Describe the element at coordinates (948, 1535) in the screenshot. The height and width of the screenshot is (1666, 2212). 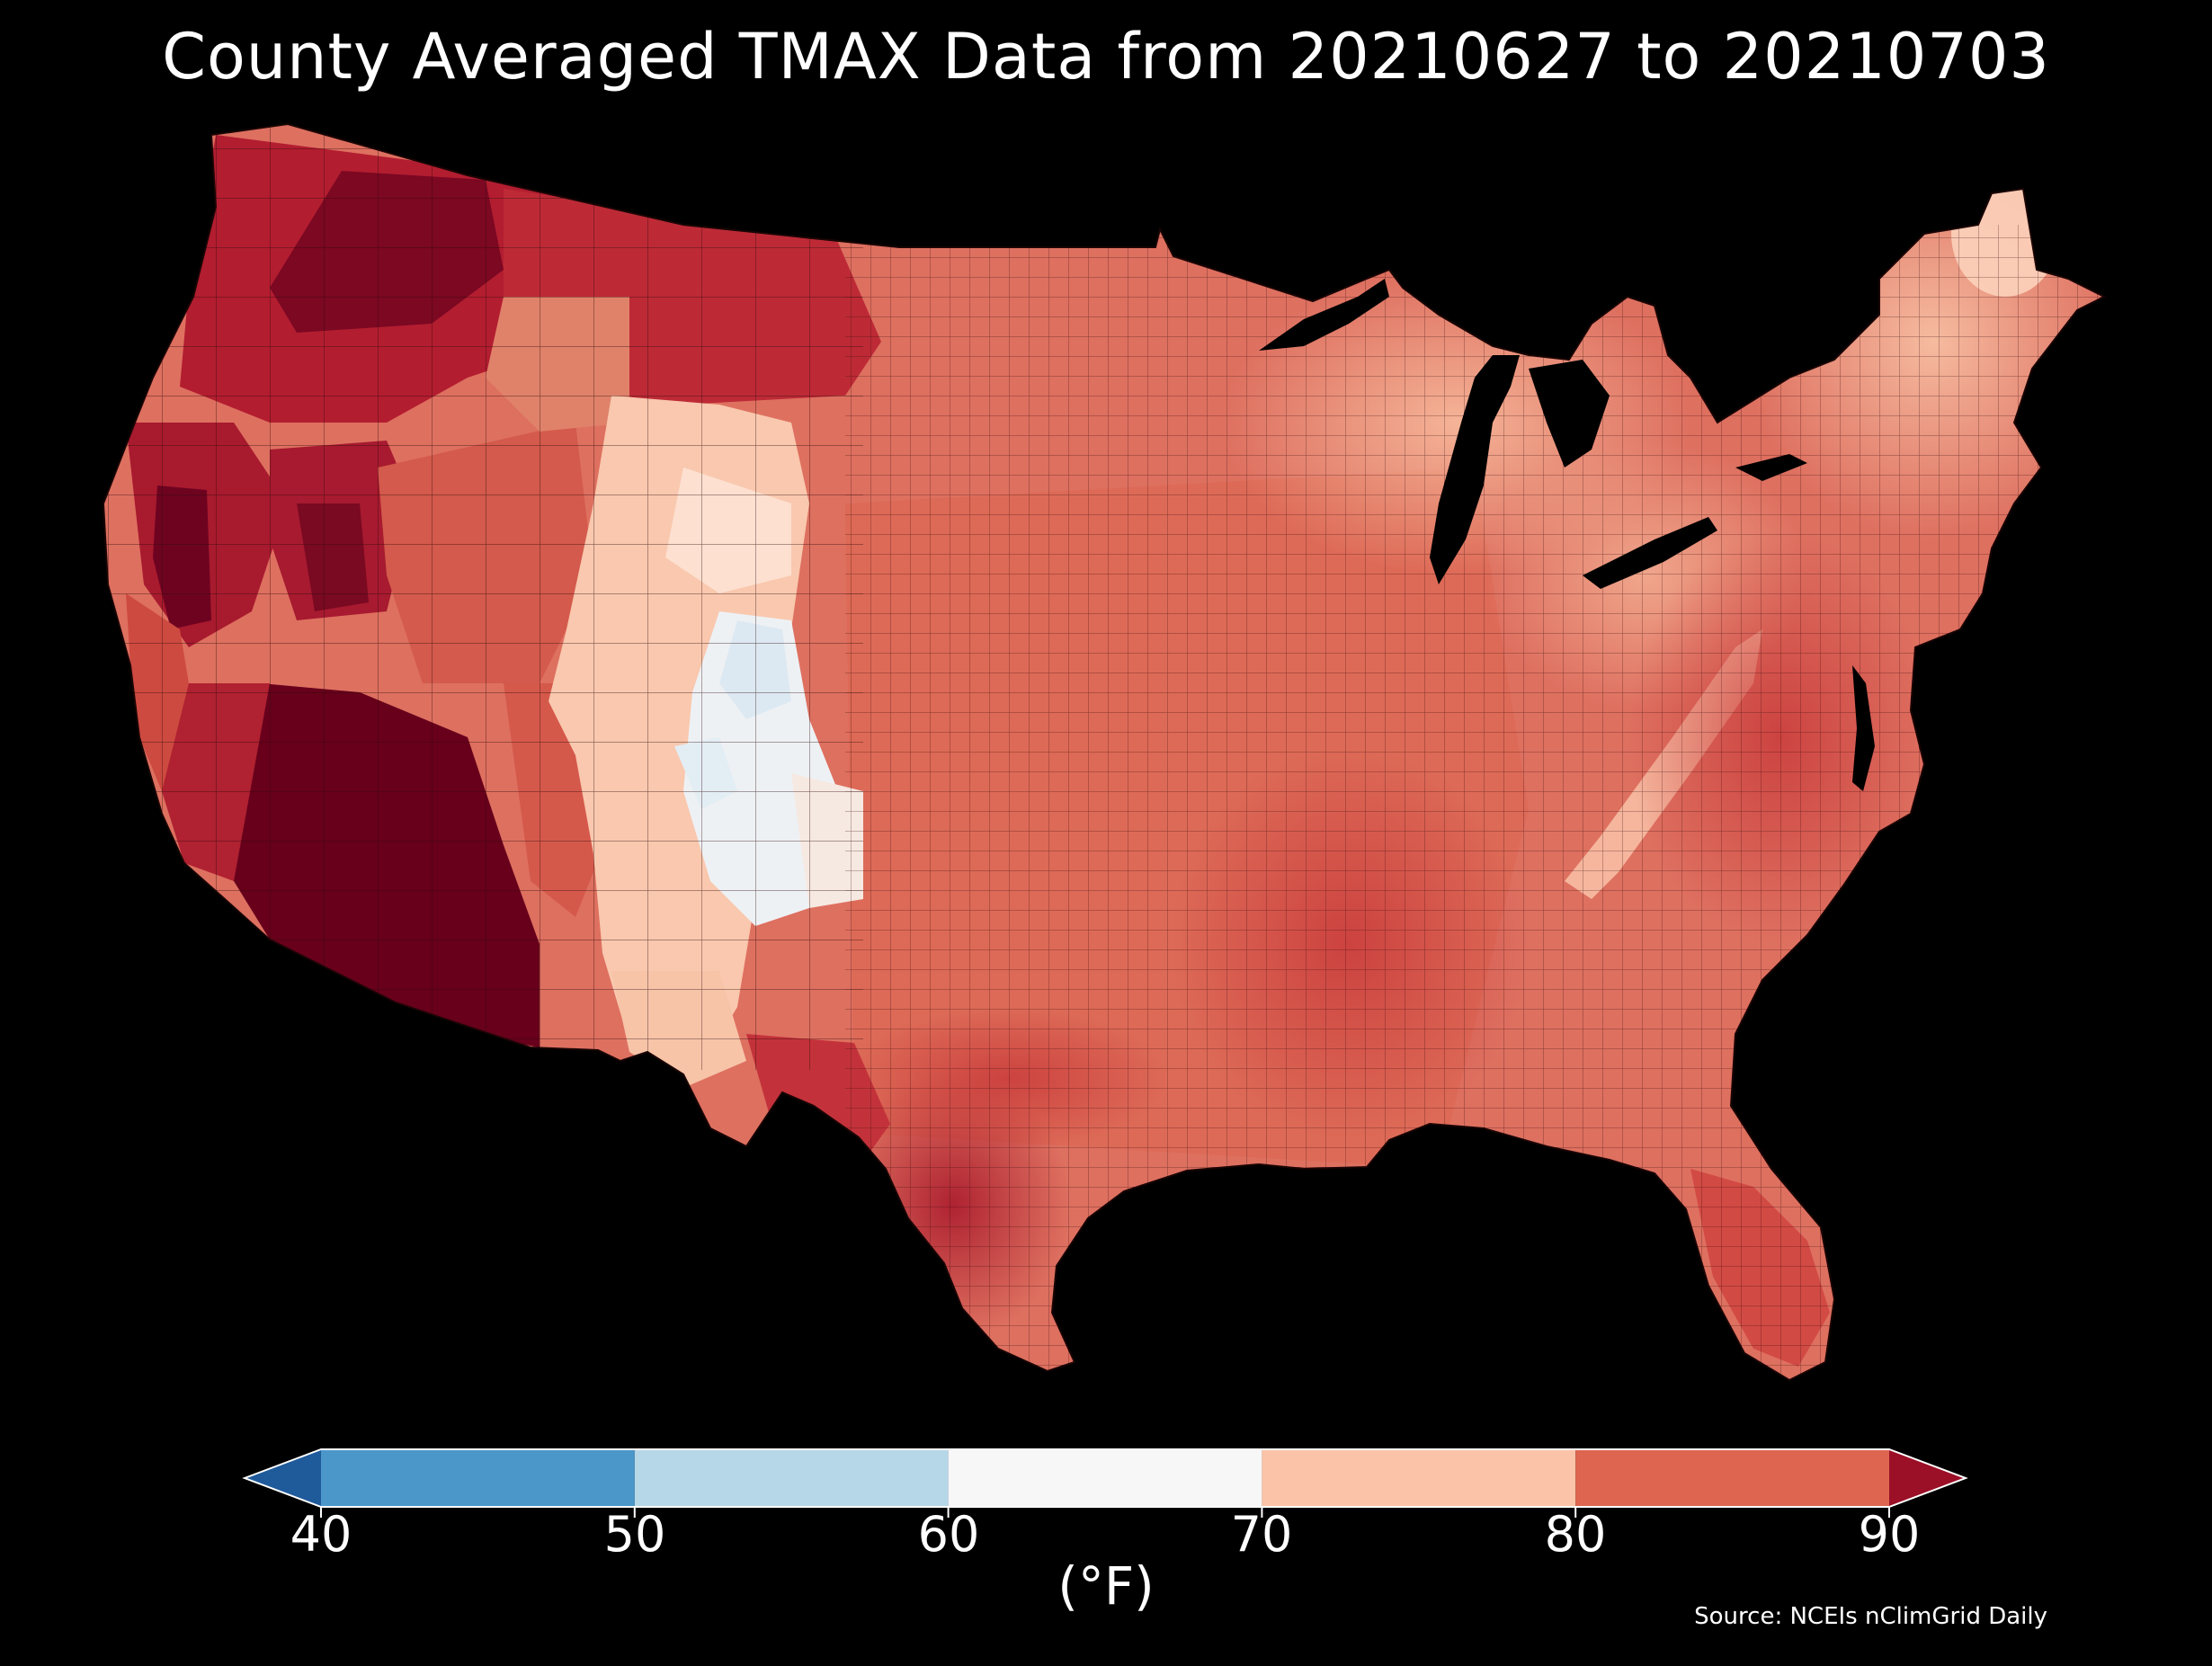
I see `colorbar-tick-60: 60` at that location.